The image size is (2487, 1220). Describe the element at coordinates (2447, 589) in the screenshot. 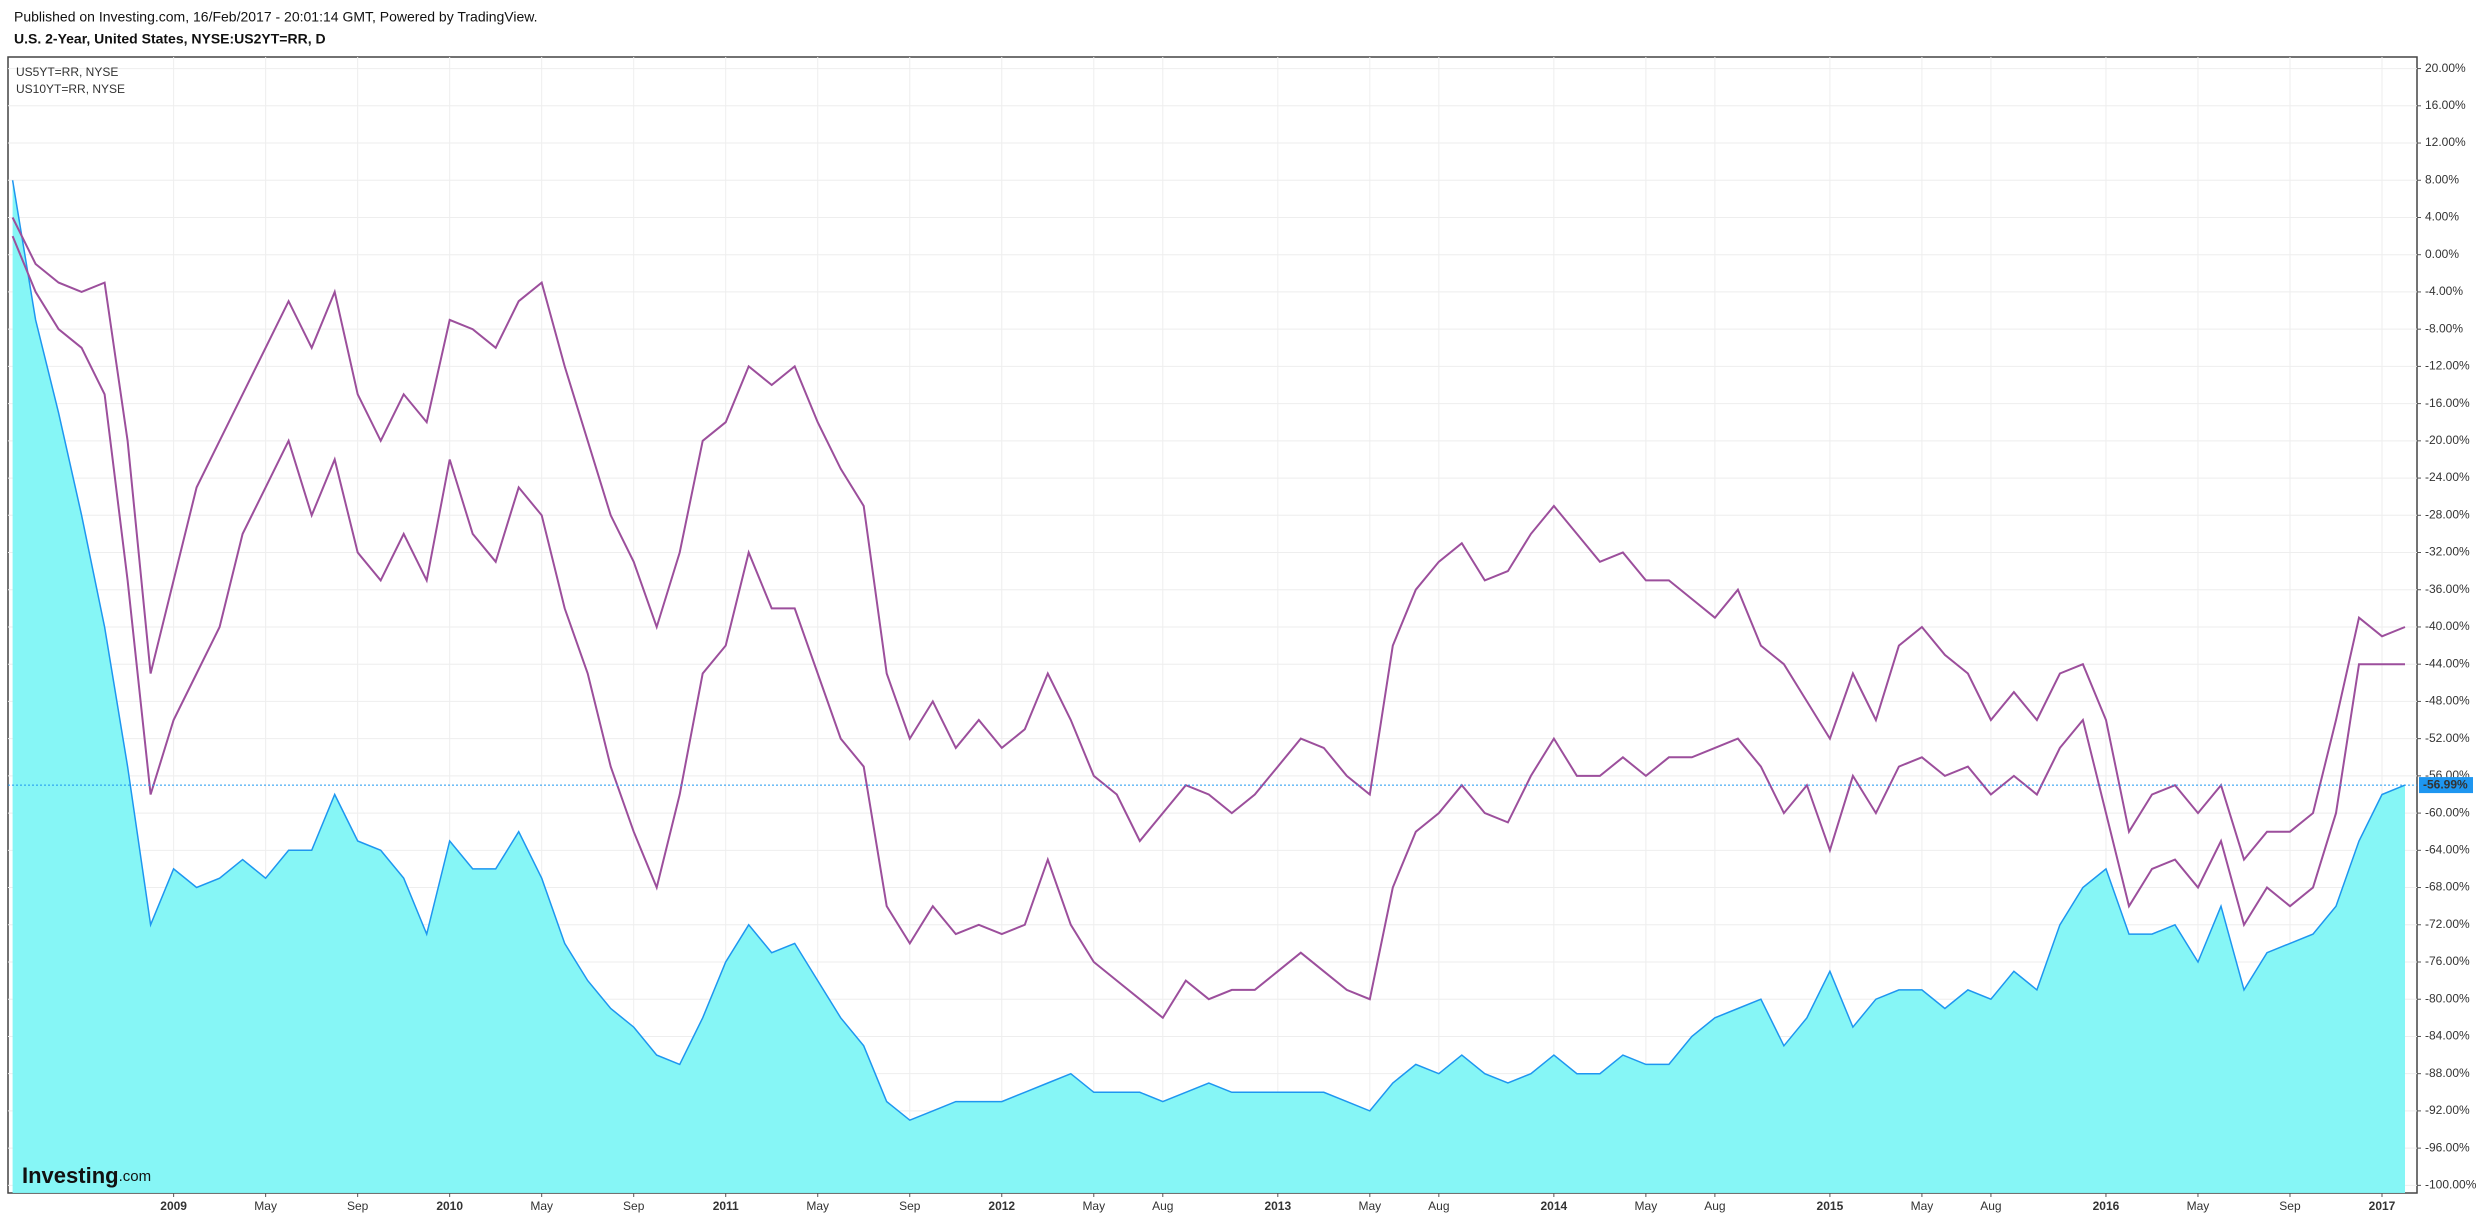

I see `y-tick-label: -36.00%` at that location.